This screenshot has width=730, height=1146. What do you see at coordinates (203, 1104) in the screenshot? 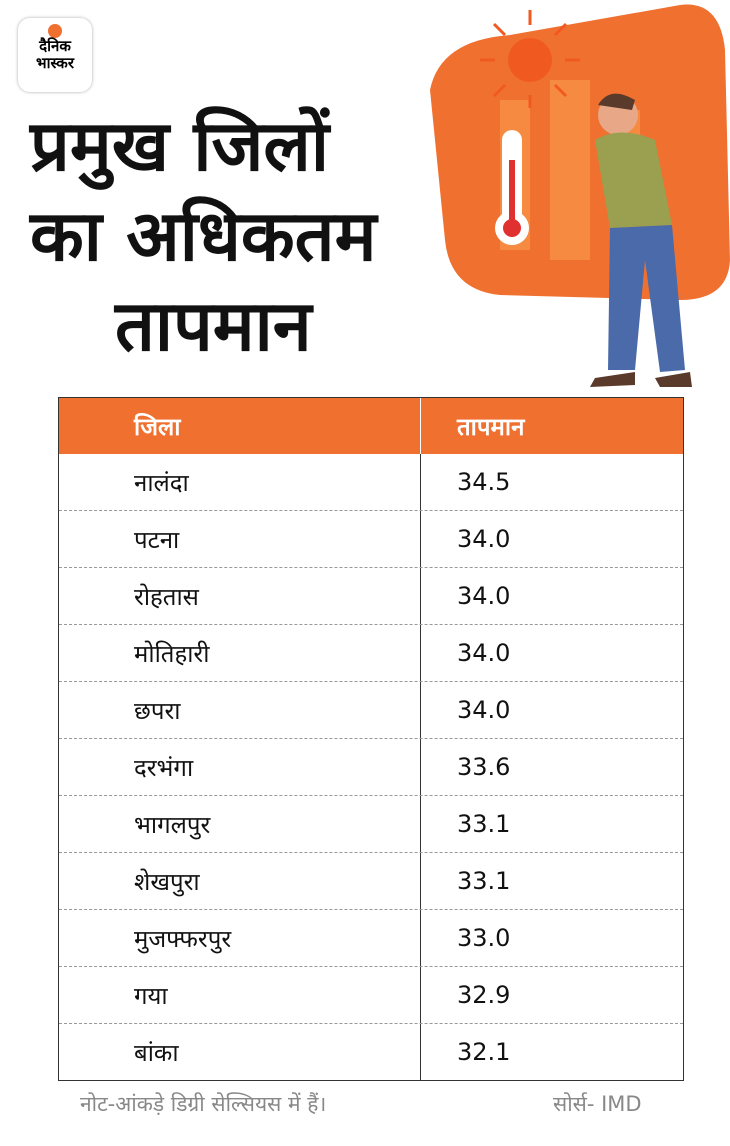
I see `note: नोट-आंकड़े डिग्री सेल्सियस में हैं।` at bounding box center [203, 1104].